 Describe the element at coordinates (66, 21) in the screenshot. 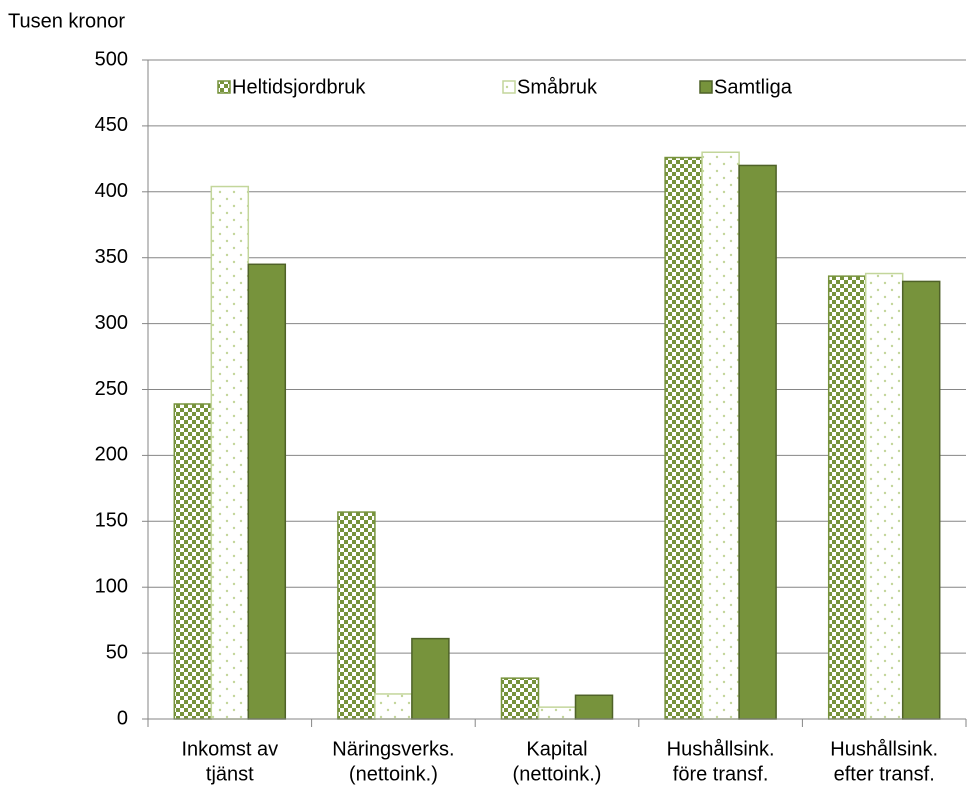

I see `y-axis-label: Tusen kronor` at that location.